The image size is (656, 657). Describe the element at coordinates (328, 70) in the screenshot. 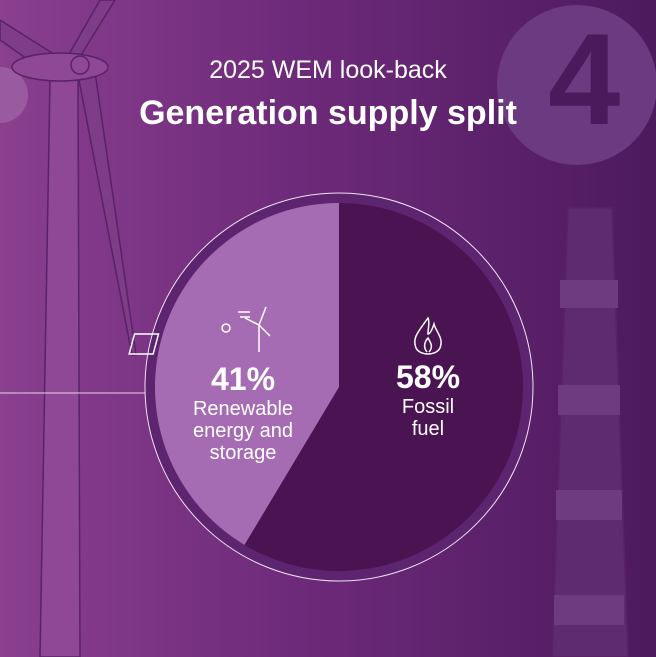

I see `subtitle: 2025 WEM look-back` at that location.